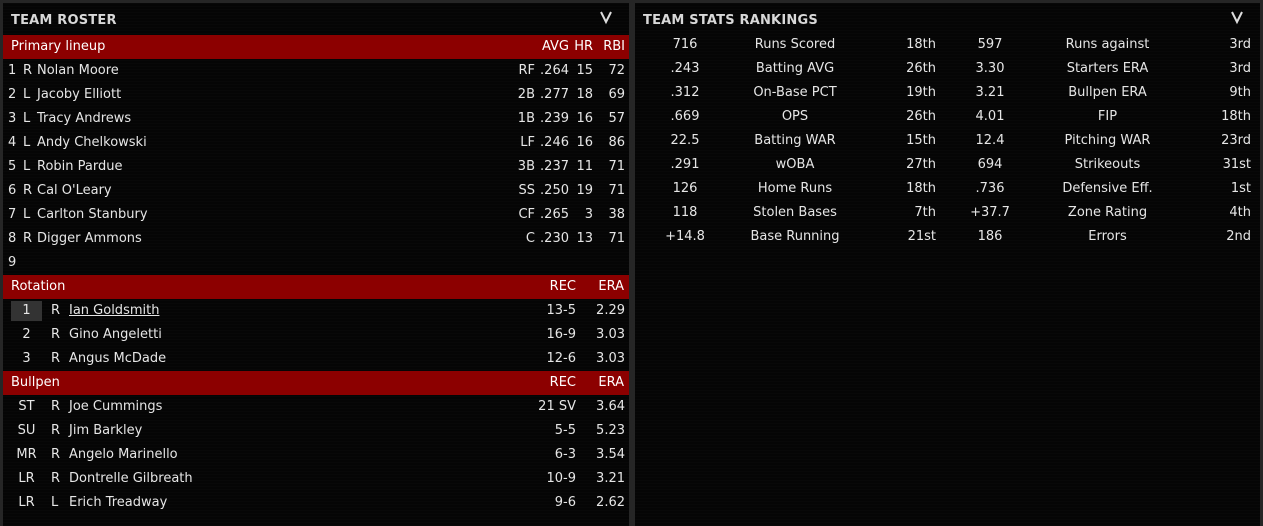 Image resolution: width=1263 pixels, height=526 pixels. Describe the element at coordinates (316, 167) in the screenshot. I see `lineup-row: 5 L Robin Pardue 3B .237 11 71` at that location.